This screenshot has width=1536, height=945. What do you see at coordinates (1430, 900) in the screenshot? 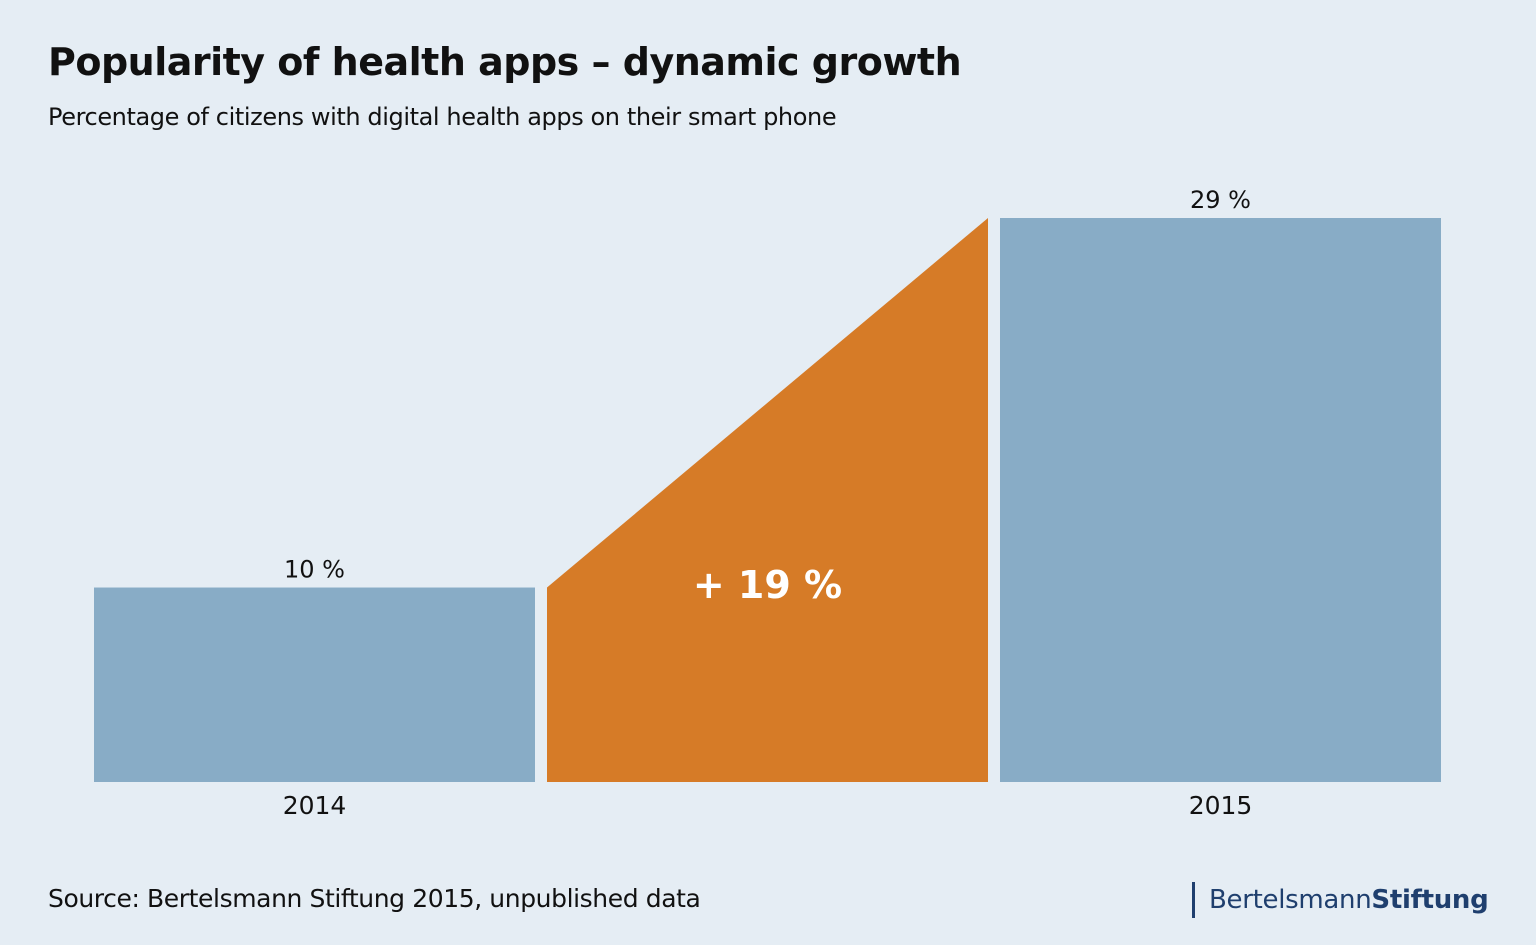
I see `logo-part2: Stiftung` at bounding box center [1430, 900].